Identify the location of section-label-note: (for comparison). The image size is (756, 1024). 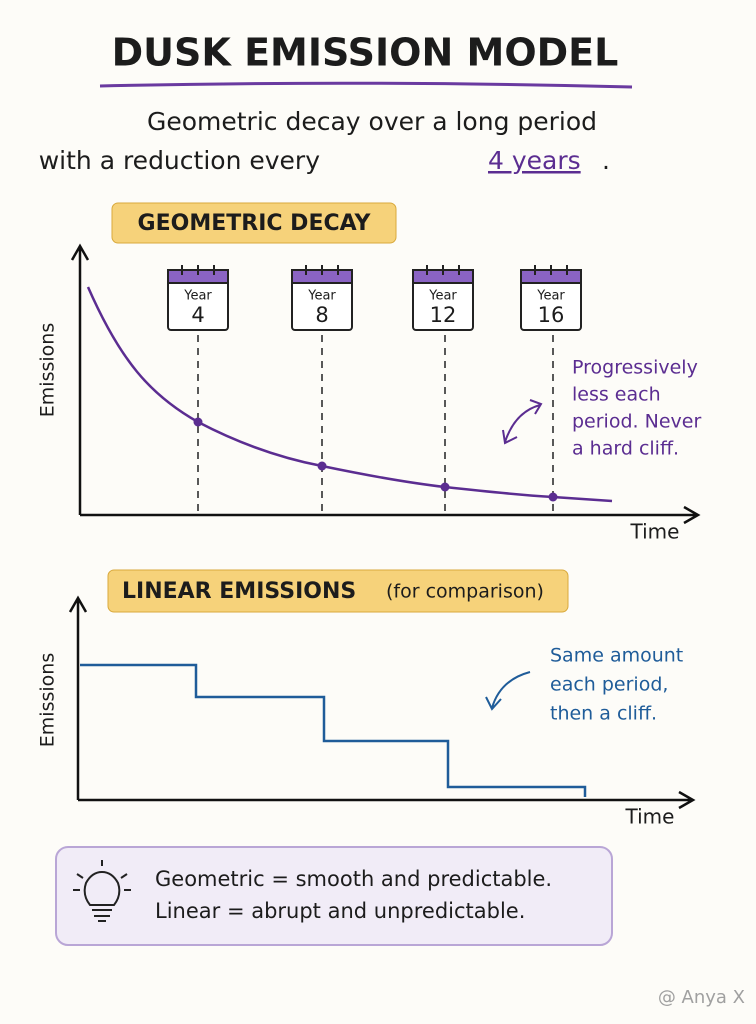
(465, 592).